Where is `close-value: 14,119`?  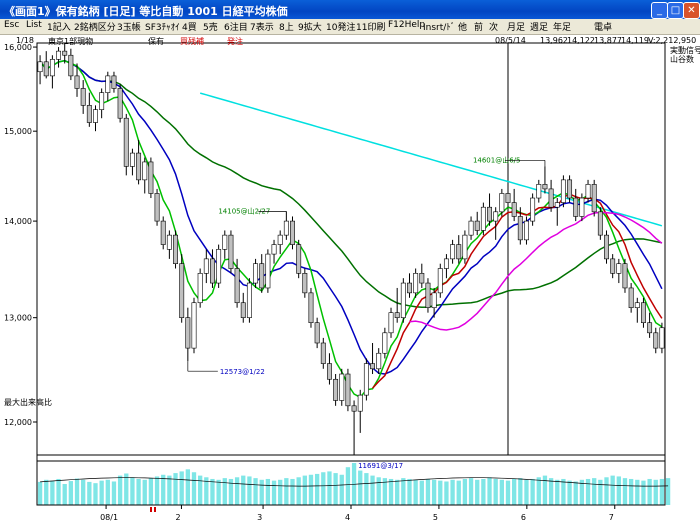
close-value: 14,119 is located at coordinates (635, 40).